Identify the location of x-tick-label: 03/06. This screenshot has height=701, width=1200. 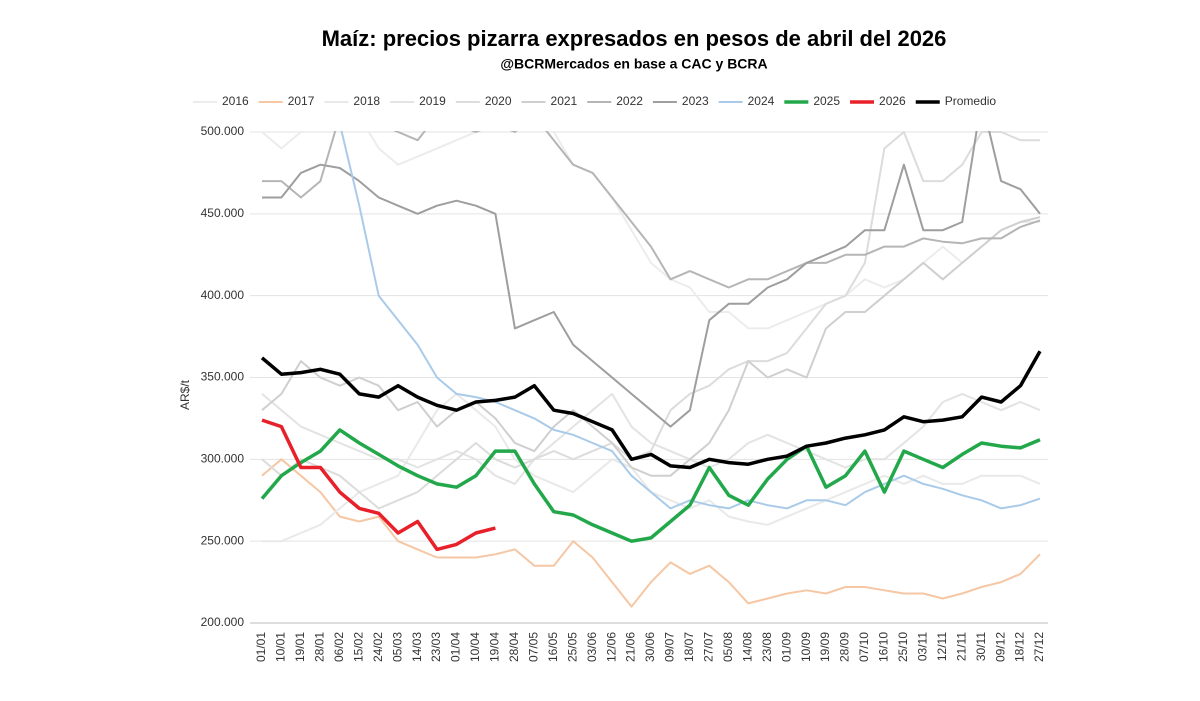
(592, 647).